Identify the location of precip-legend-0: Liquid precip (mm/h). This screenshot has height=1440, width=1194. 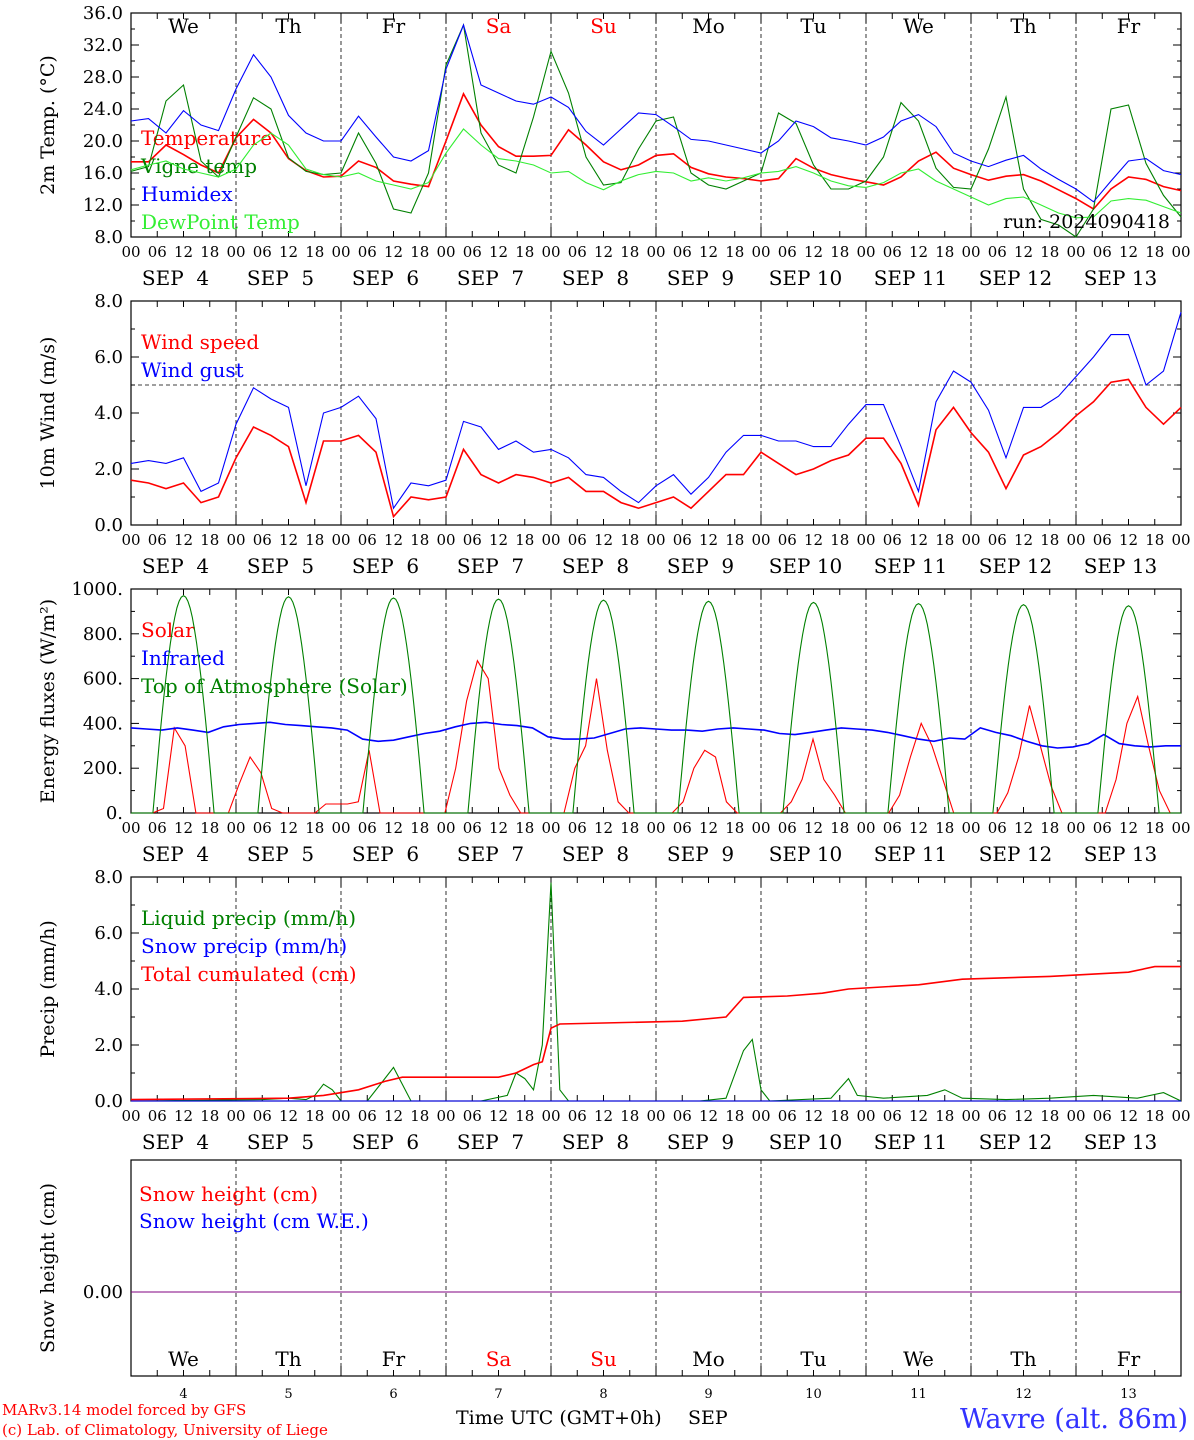
(248, 918).